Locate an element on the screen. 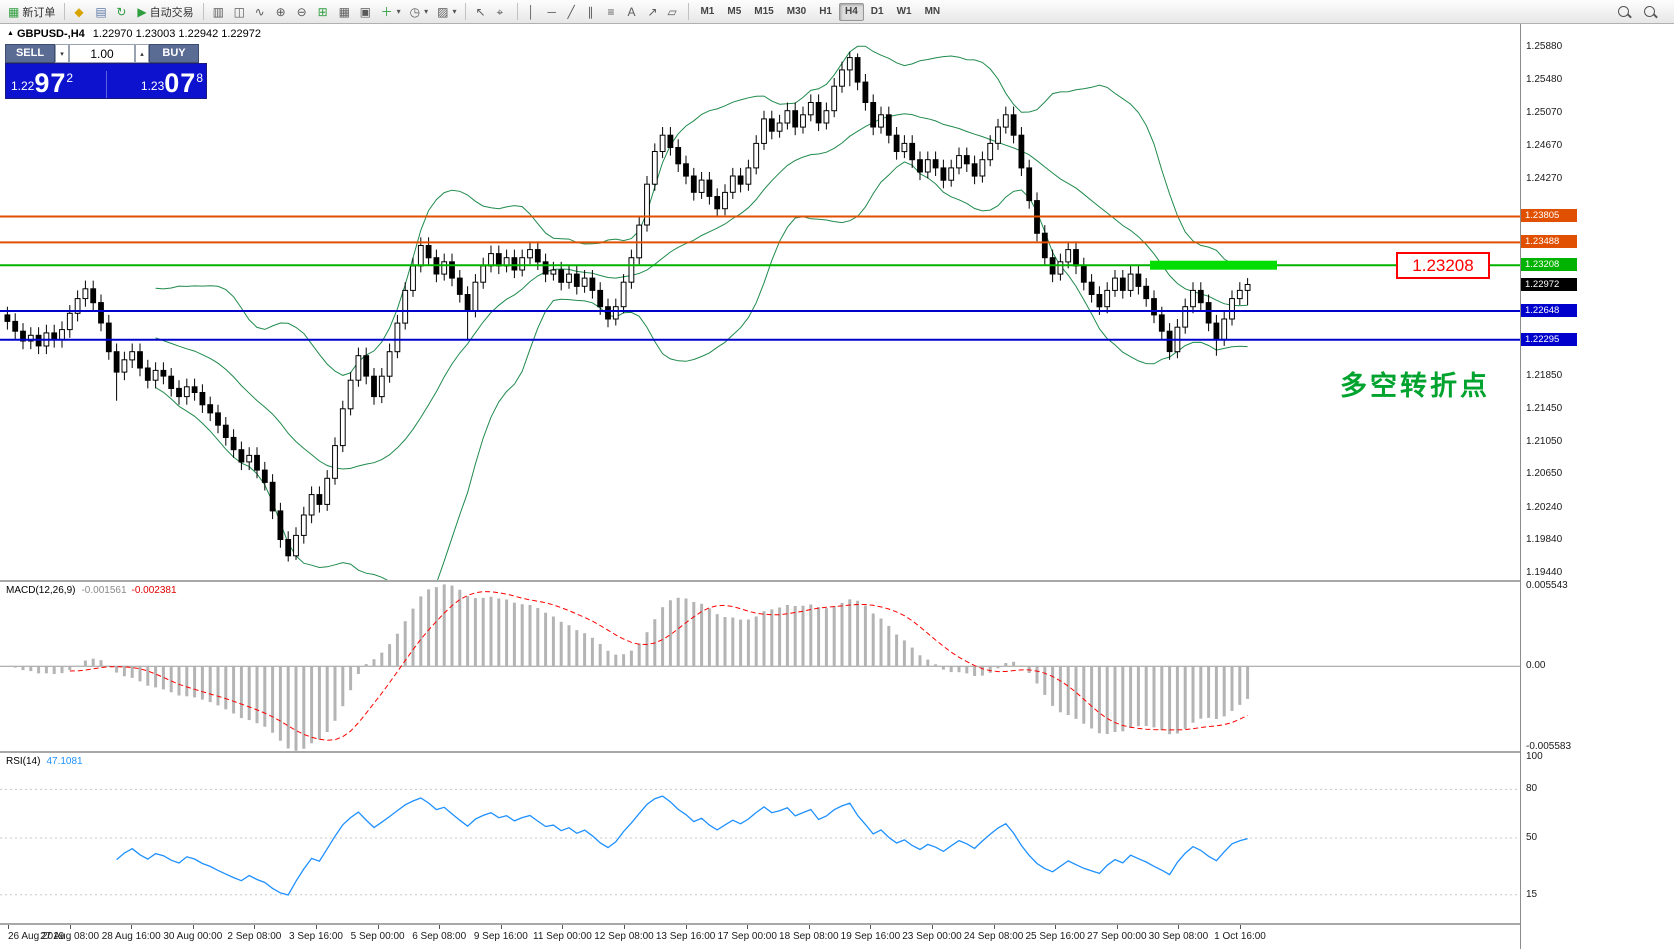 The image size is (1674, 949). rsi-axis-label: 80 is located at coordinates (1532, 789).